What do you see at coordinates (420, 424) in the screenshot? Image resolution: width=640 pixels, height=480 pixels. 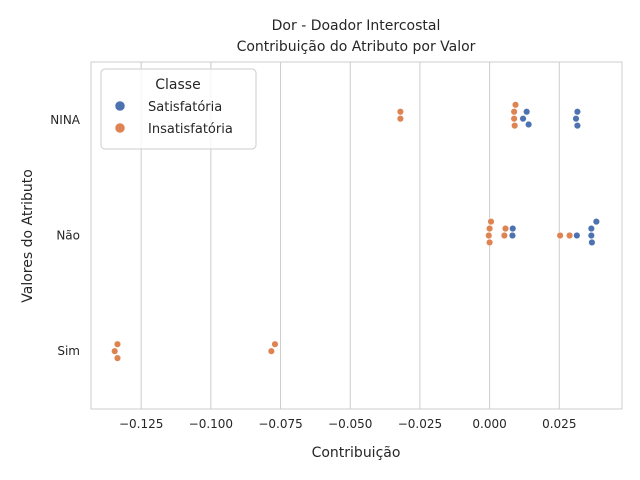 I see `x-tick-label: −0.025` at bounding box center [420, 424].